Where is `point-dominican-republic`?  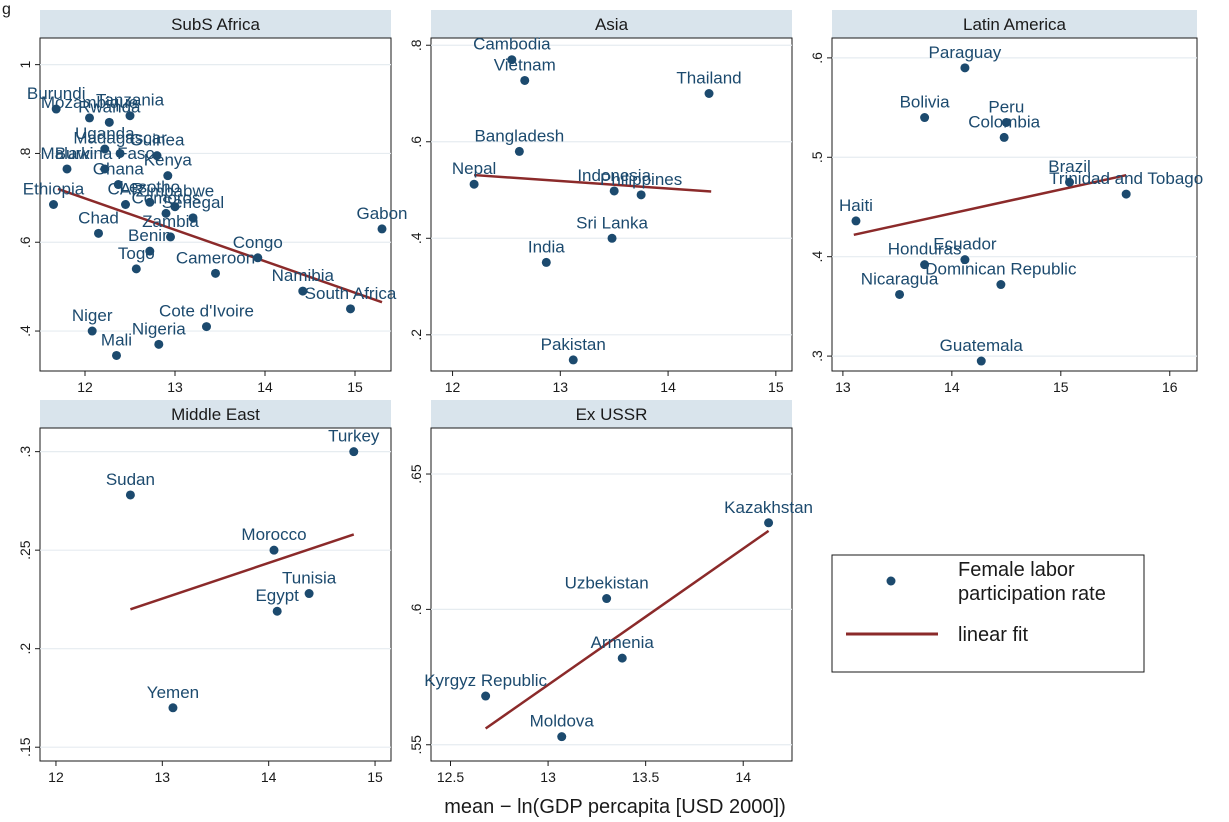 point-dominican-republic is located at coordinates (1001, 285).